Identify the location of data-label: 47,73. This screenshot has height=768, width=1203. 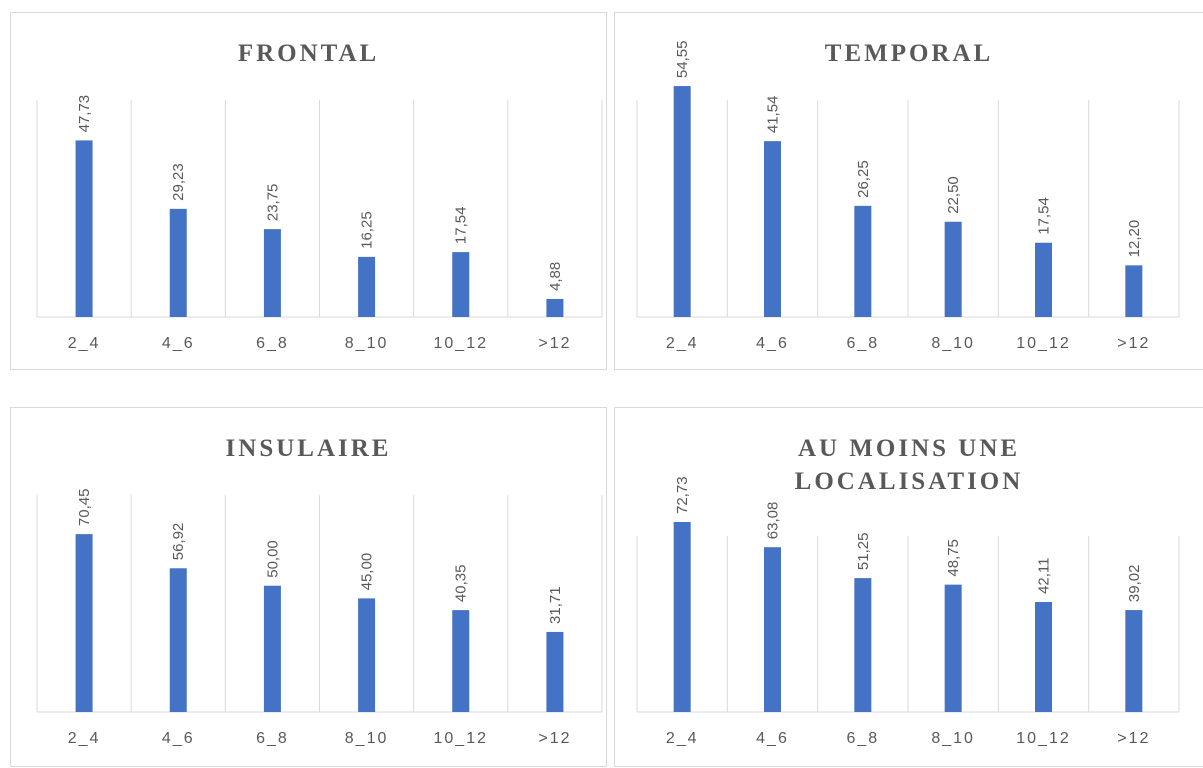
(84, 114).